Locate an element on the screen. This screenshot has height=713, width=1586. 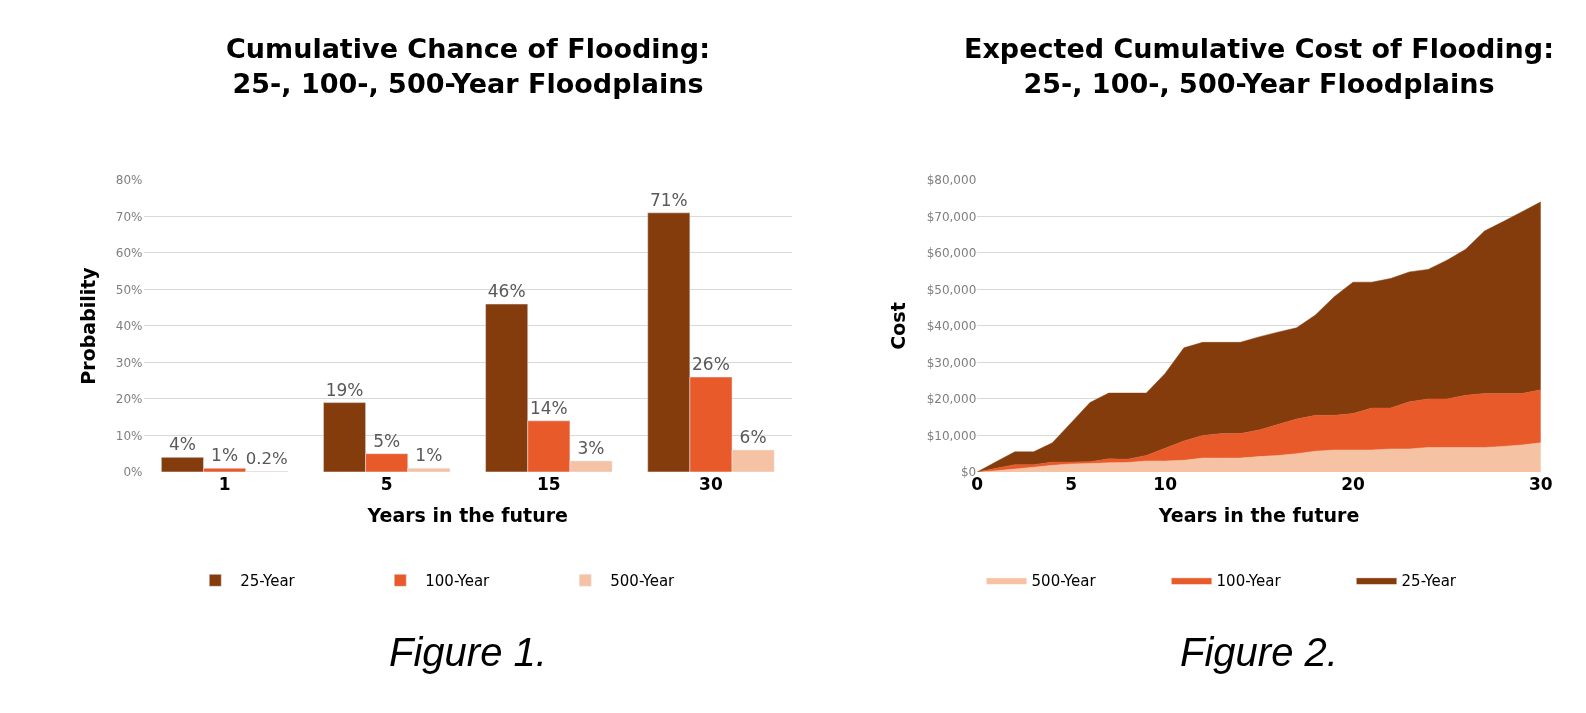
y-tick-label: 30% is located at coordinates (129, 362).